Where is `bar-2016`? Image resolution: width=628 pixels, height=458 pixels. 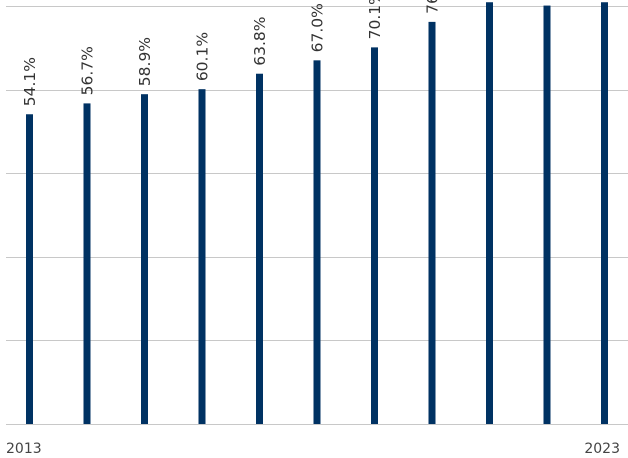
bar-2016 is located at coordinates (202, 257).